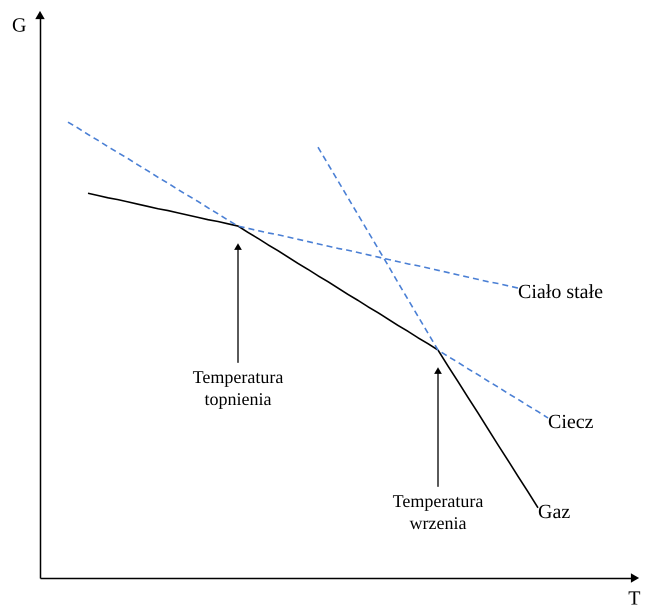 This screenshot has width=652, height=612. What do you see at coordinates (561, 292) in the screenshot?
I see `series-label: Ciało stałe` at bounding box center [561, 292].